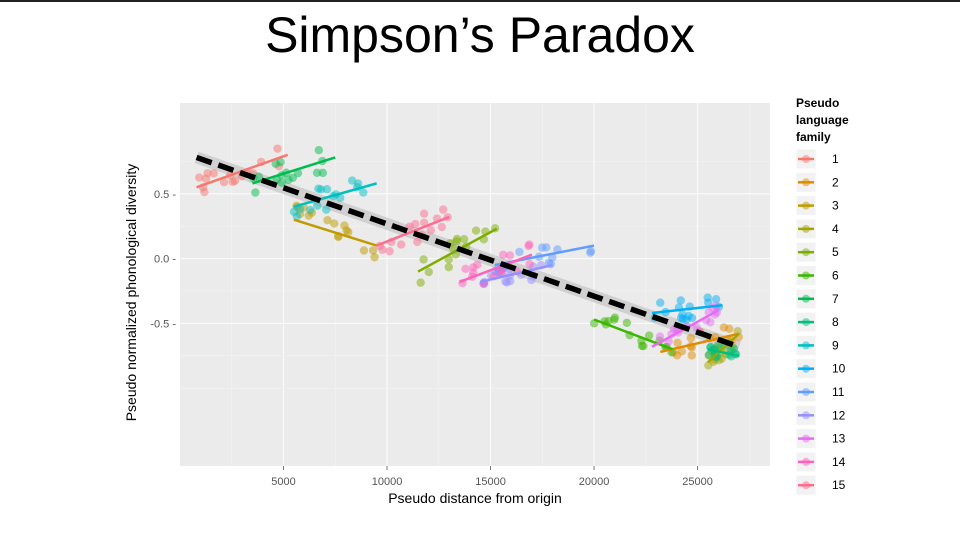 This screenshot has width=960, height=539. Describe the element at coordinates (594, 482) in the screenshot. I see `x-tick-label: 20000` at that location.